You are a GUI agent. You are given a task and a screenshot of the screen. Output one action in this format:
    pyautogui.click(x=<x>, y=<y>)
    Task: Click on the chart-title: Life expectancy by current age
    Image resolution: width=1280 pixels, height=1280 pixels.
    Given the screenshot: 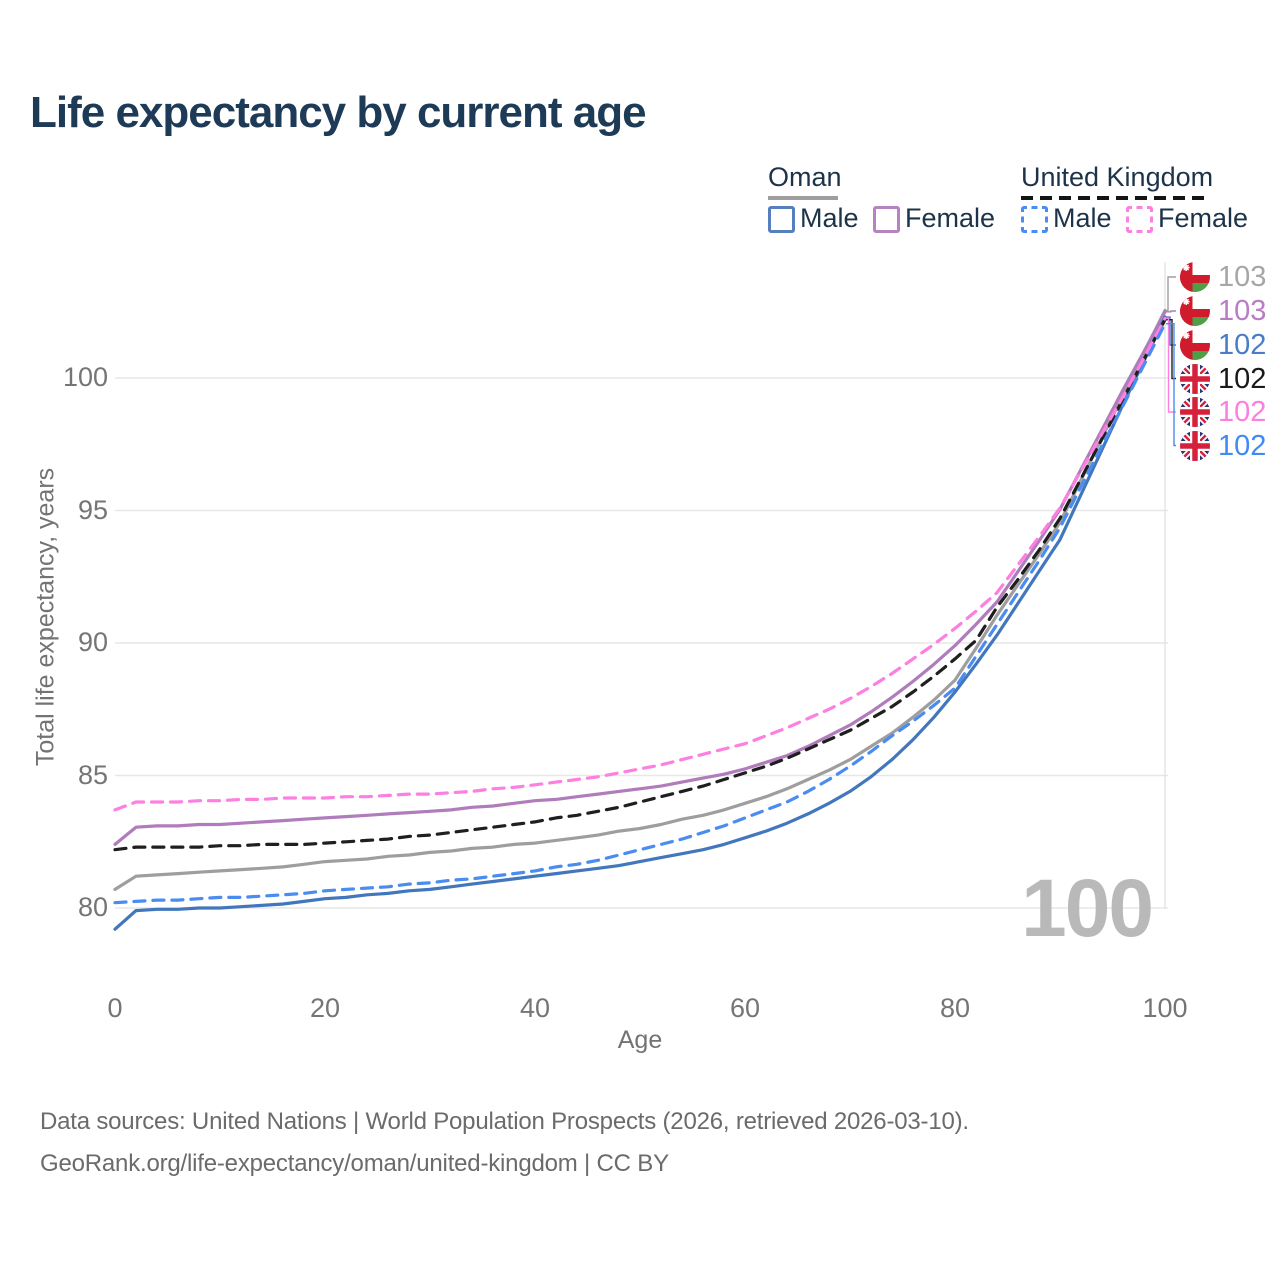 What is the action you would take?
    pyautogui.click(x=338, y=112)
    